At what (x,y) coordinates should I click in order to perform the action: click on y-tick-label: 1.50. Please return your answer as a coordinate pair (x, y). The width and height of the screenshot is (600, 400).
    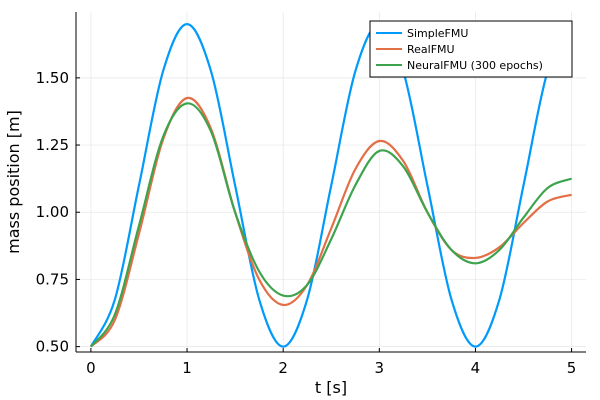
    Looking at the image, I should click on (52, 78).